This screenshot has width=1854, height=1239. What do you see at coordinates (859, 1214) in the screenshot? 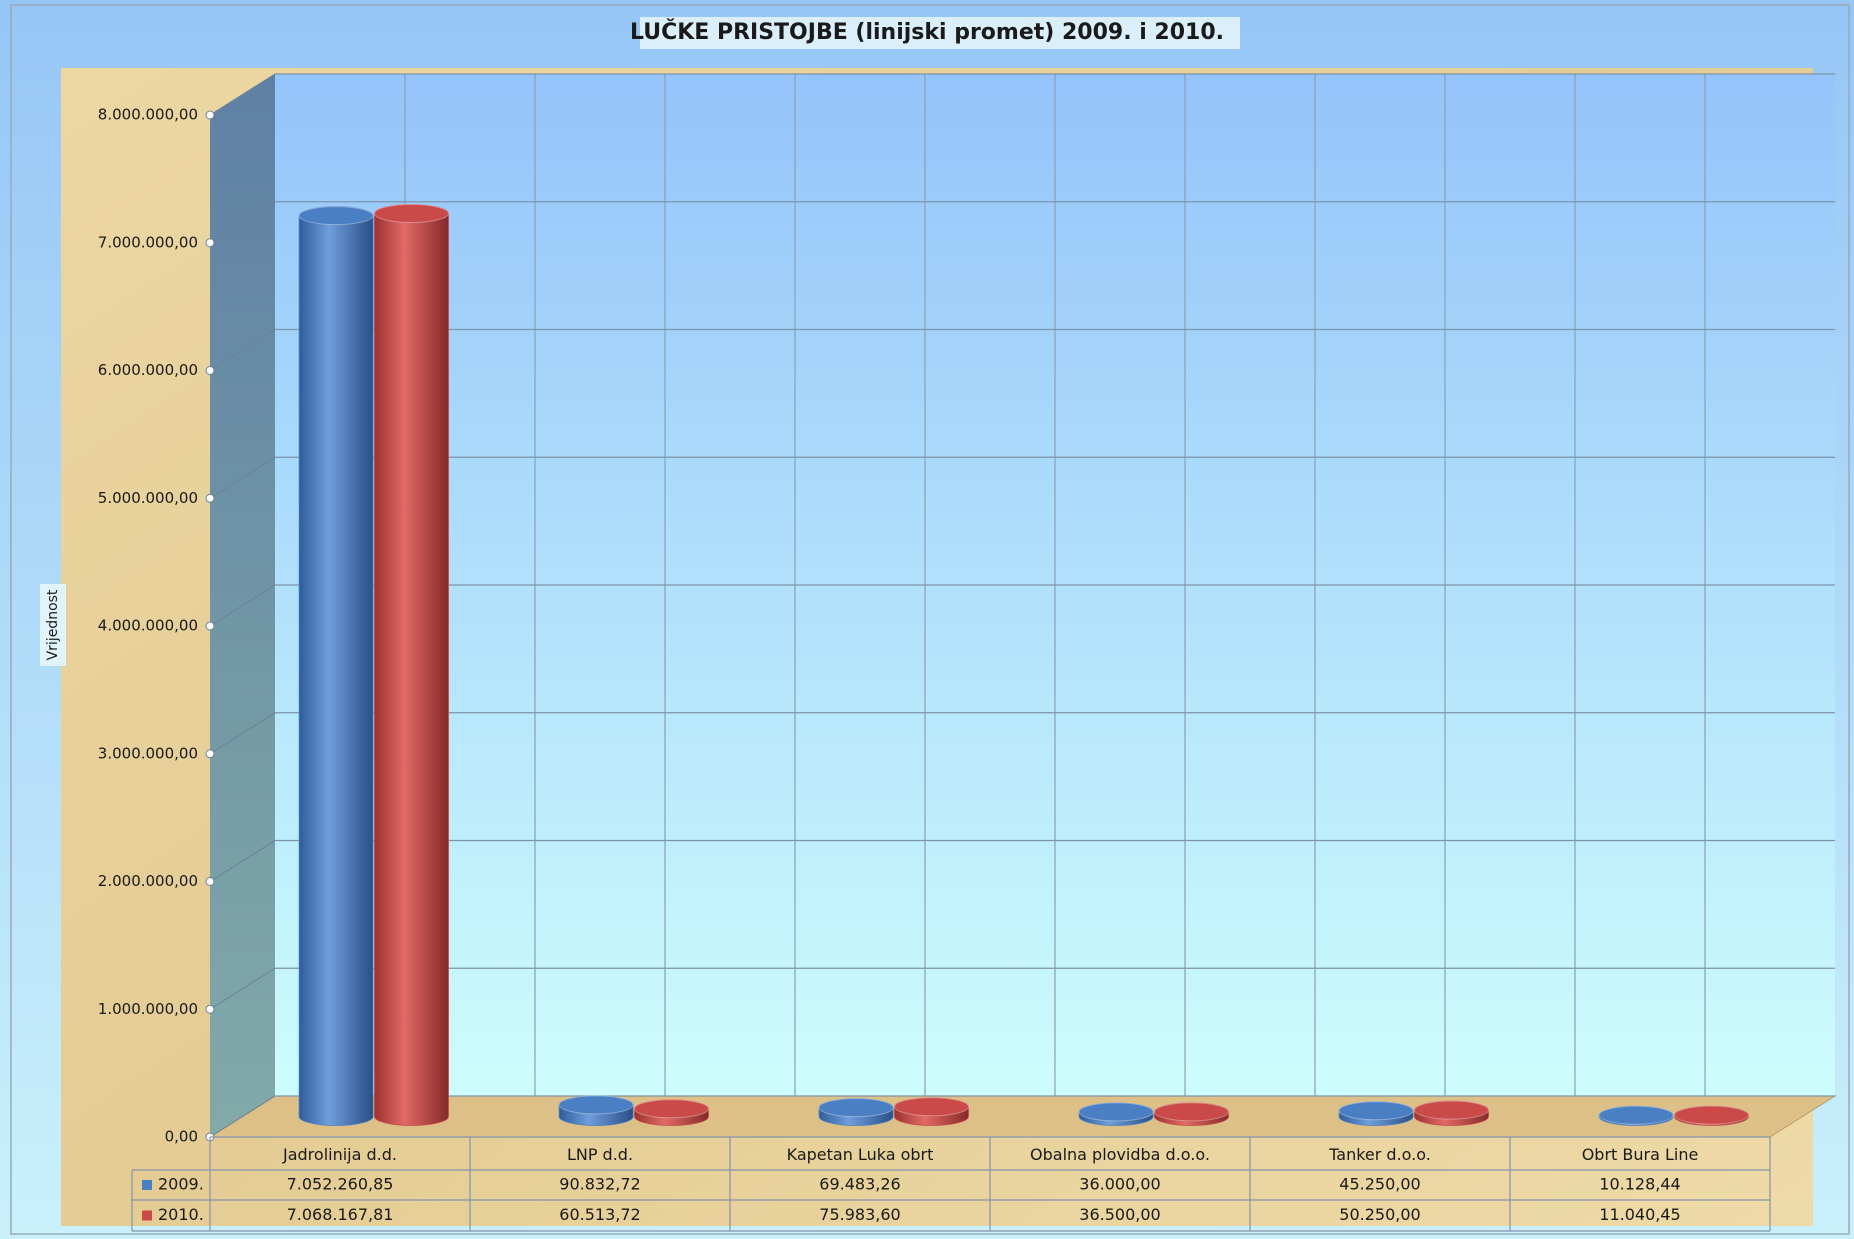
I see `data-label: 75.983,60` at bounding box center [859, 1214].